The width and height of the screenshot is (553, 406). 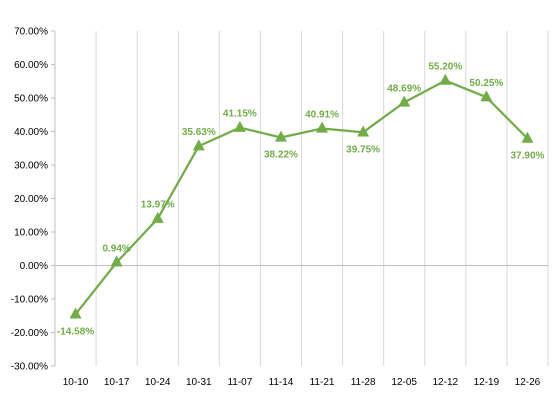 What do you see at coordinates (199, 382) in the screenshot?
I see `x-tick-label: 10-31` at bounding box center [199, 382].